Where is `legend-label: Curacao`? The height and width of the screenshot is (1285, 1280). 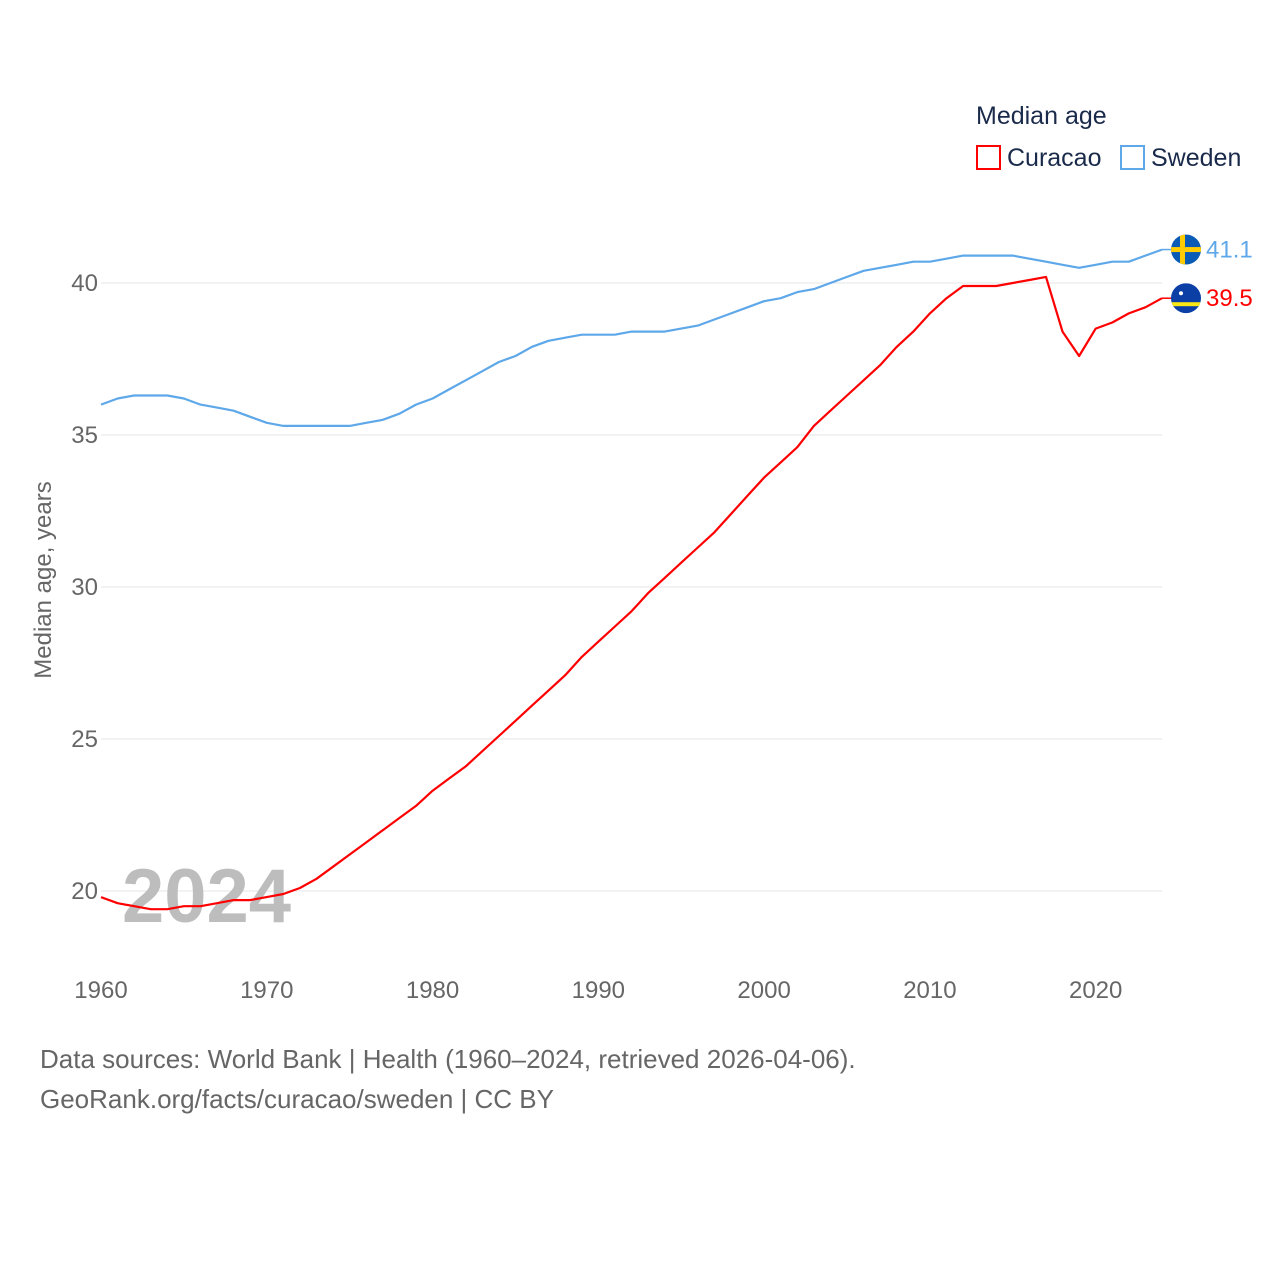
legend-label: Curacao is located at coordinates (1054, 158).